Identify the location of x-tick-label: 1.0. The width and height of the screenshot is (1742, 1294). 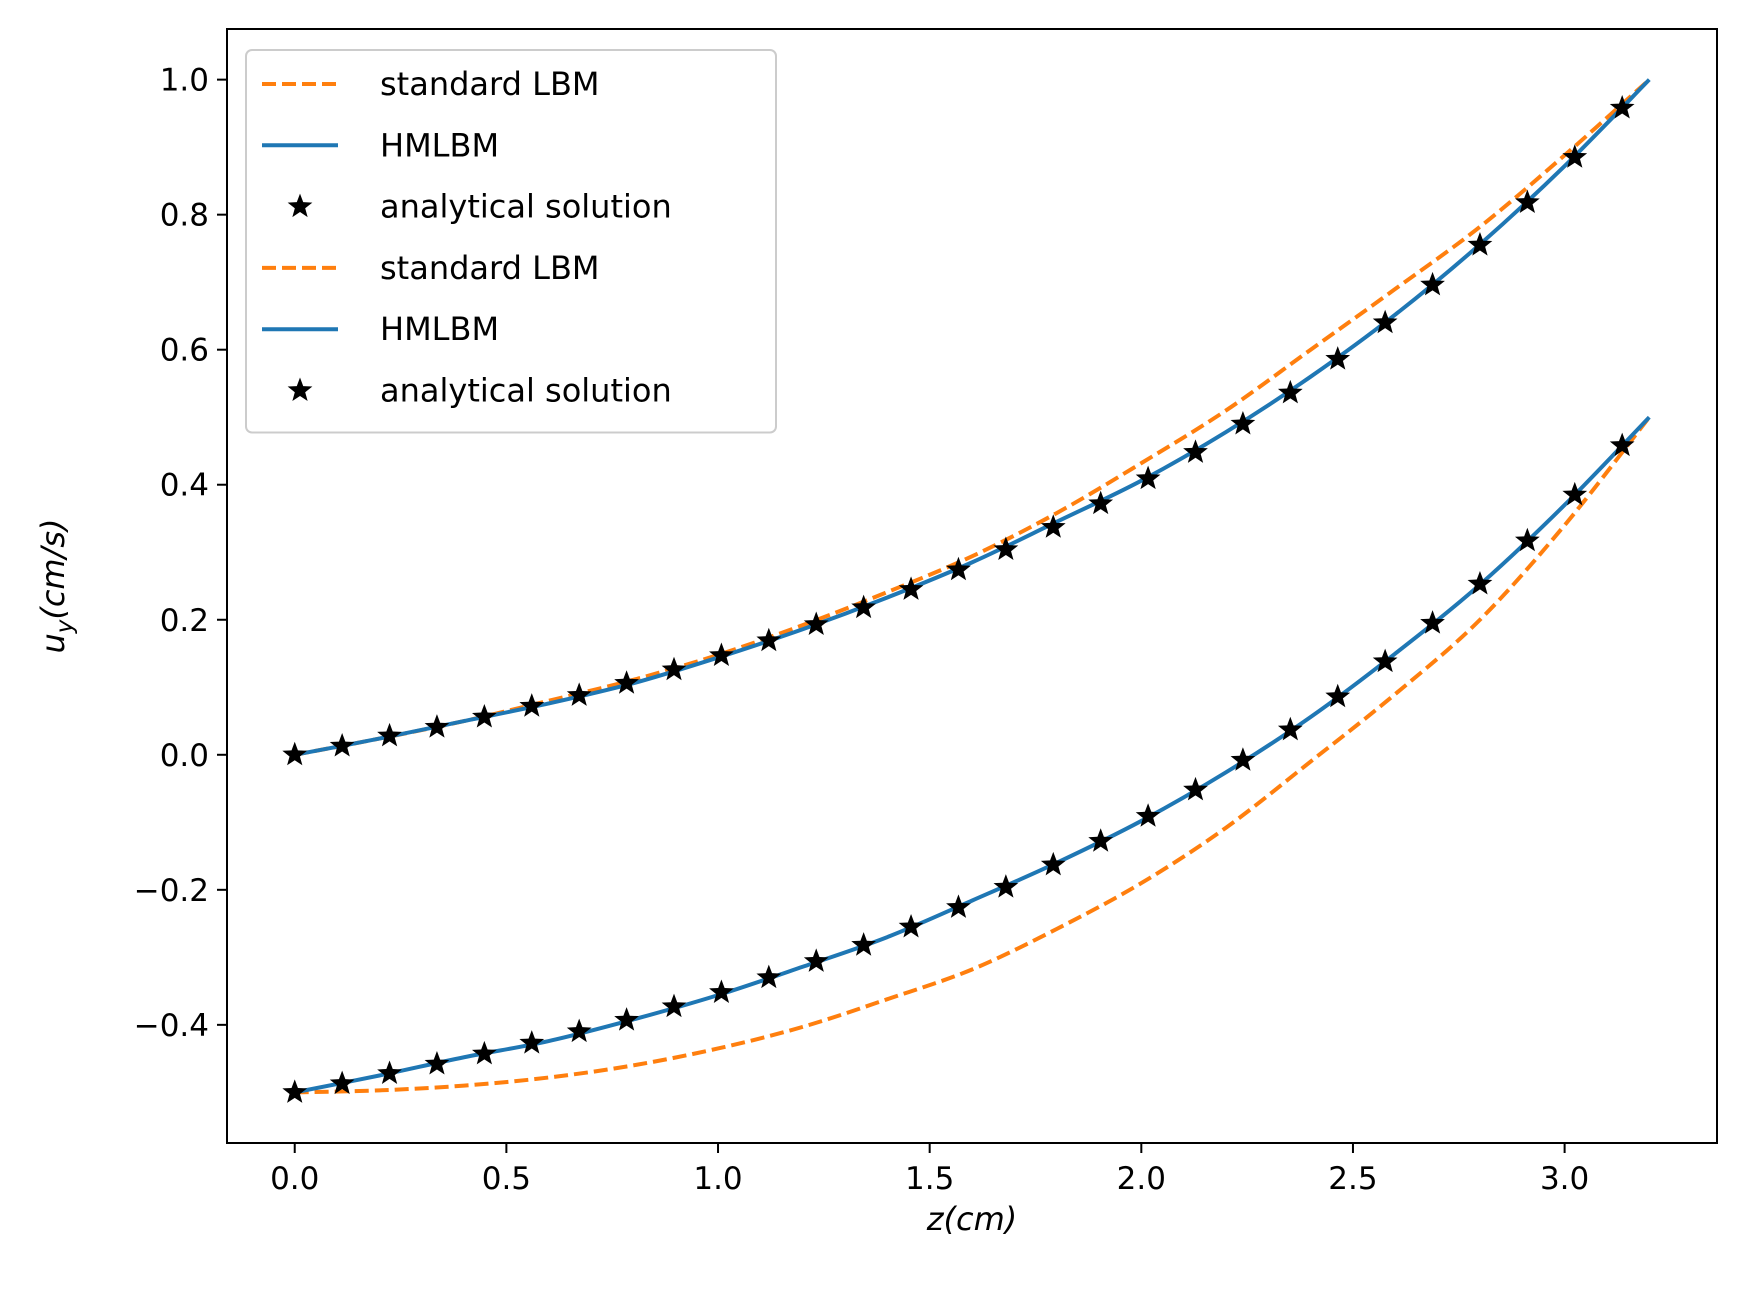
(717, 1179).